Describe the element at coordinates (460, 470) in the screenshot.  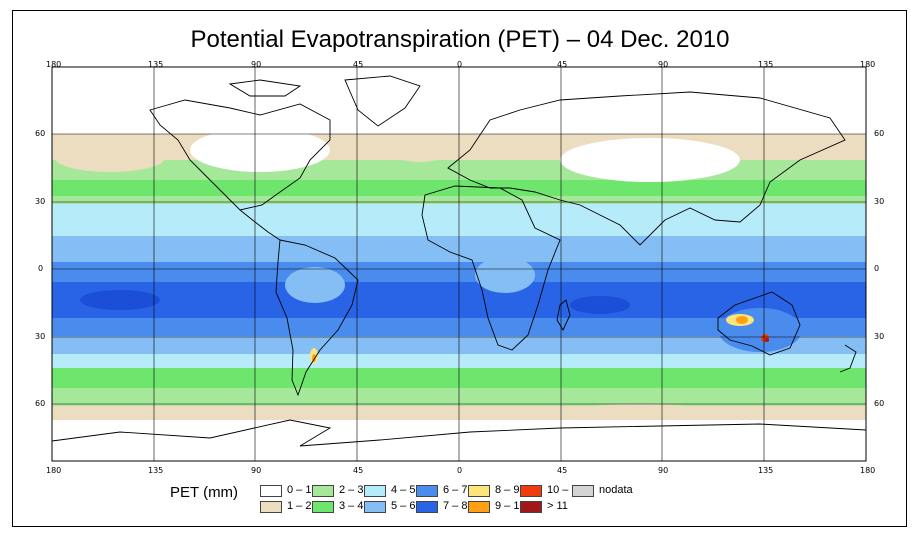
I see `lon-bottom-label: 0` at that location.